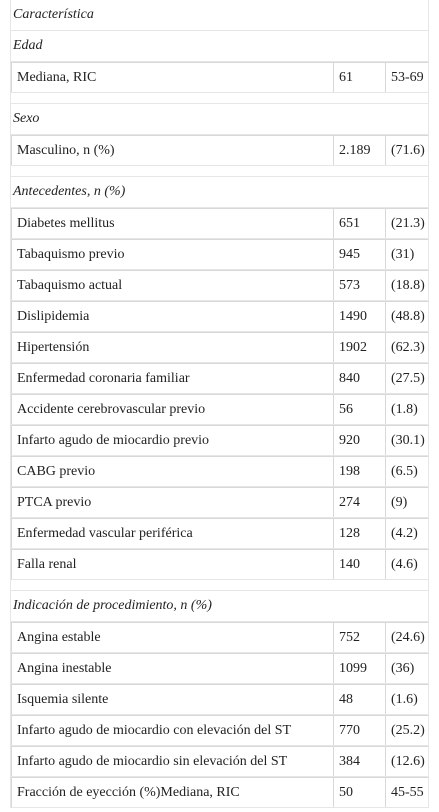 This screenshot has height=812, width=439. I want to click on range-cell: (1.6), so click(407, 699).